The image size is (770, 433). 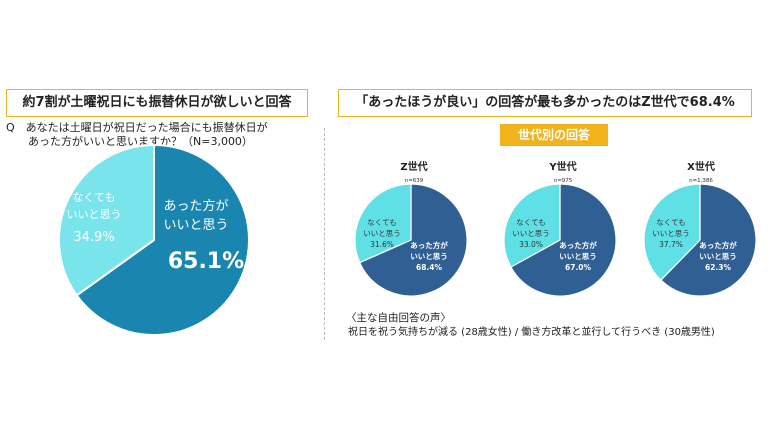 What do you see at coordinates (137, 127) in the screenshot?
I see `question-line-1: Q あなたは土曜日が祝日だった場合にも振替休日が` at bounding box center [137, 127].